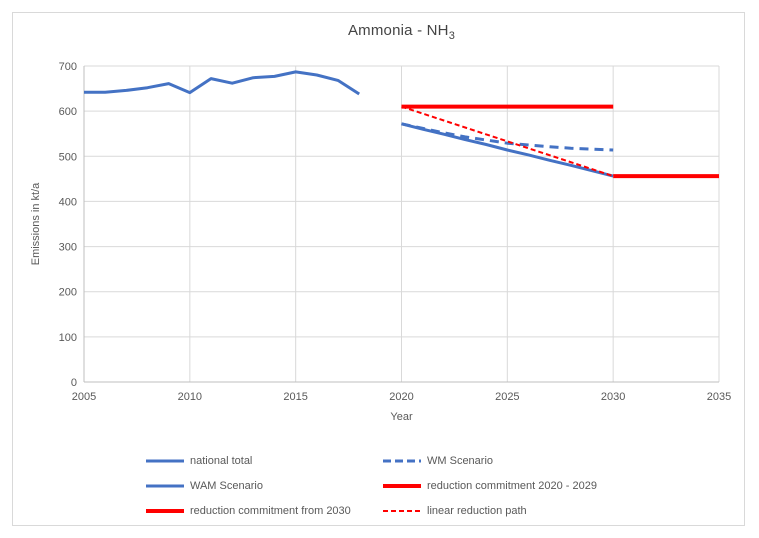 The image size is (759, 538). Describe the element at coordinates (295, 397) in the screenshot. I see `x-tick-label: 2015` at that location.